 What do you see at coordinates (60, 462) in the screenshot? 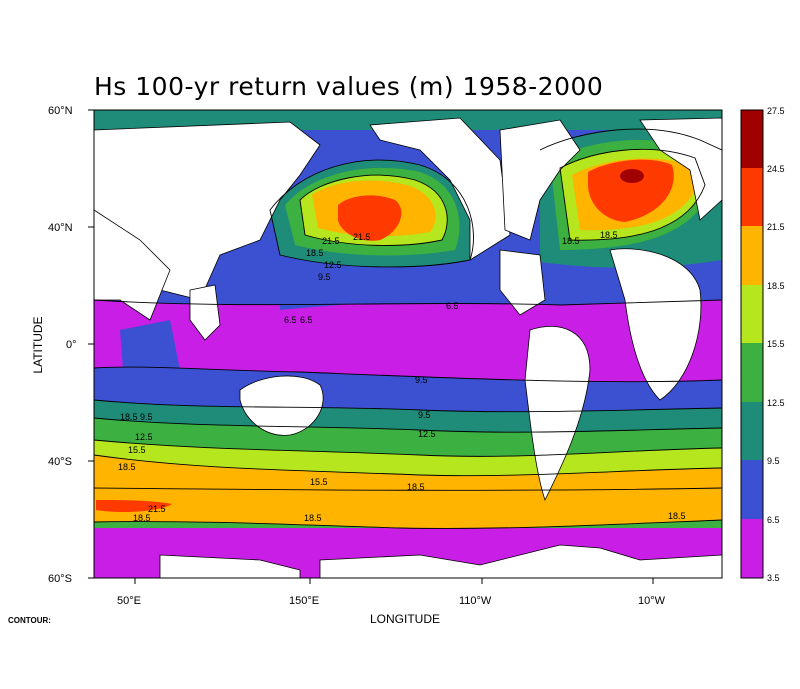
I see `ytick-40s: 40°S` at bounding box center [60, 462].